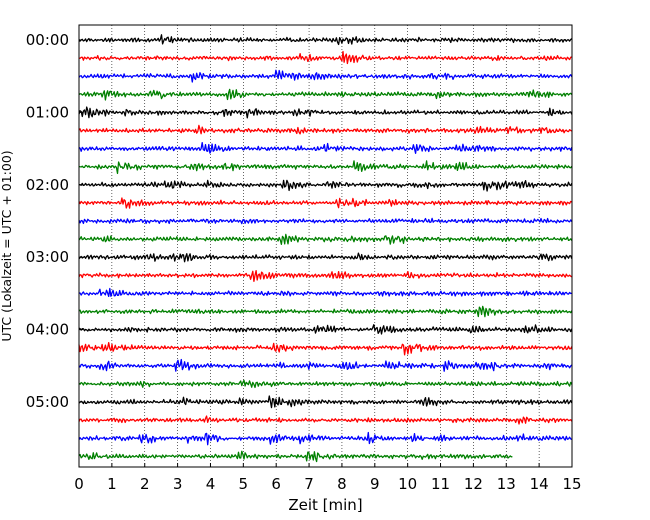 This screenshot has width=650, height=520. What do you see at coordinates (375, 484) in the screenshot?
I see `x-tick-label: 9` at bounding box center [375, 484].